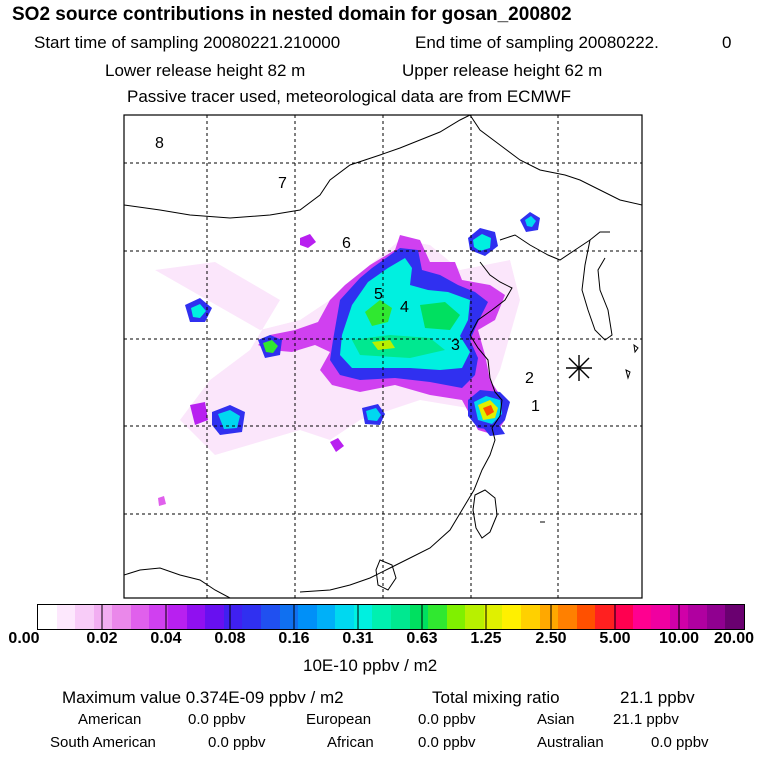  Describe the element at coordinates (198, 311) in the screenshot. I see `hotspot-west-1-inner` at that location.